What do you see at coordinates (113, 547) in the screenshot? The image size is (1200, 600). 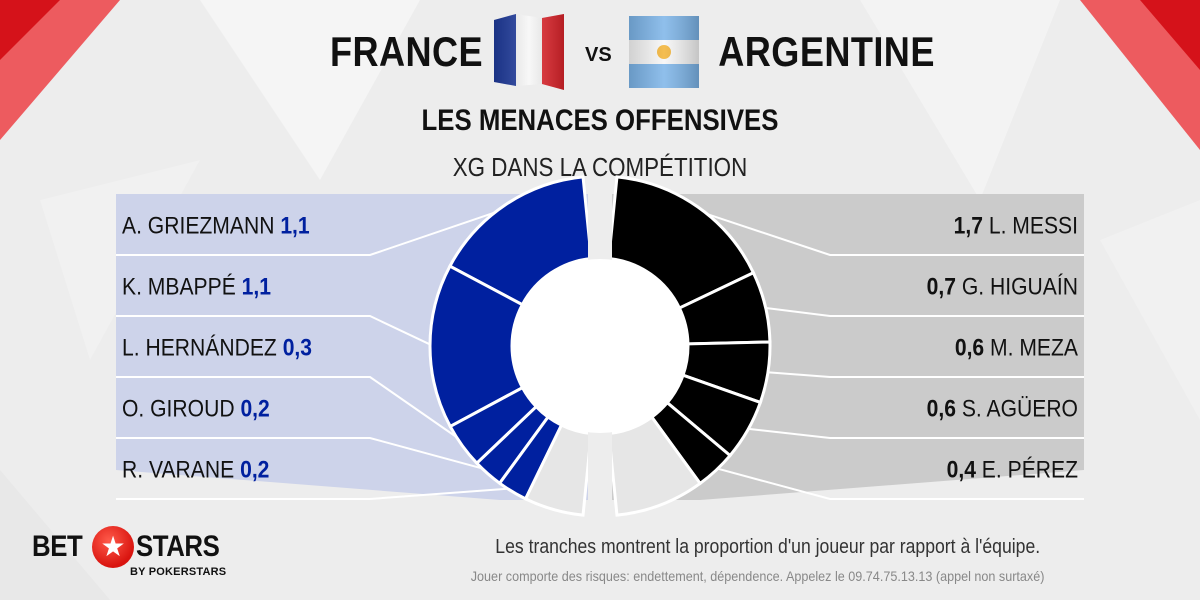 I see `star-icon: ★` at bounding box center [113, 547].